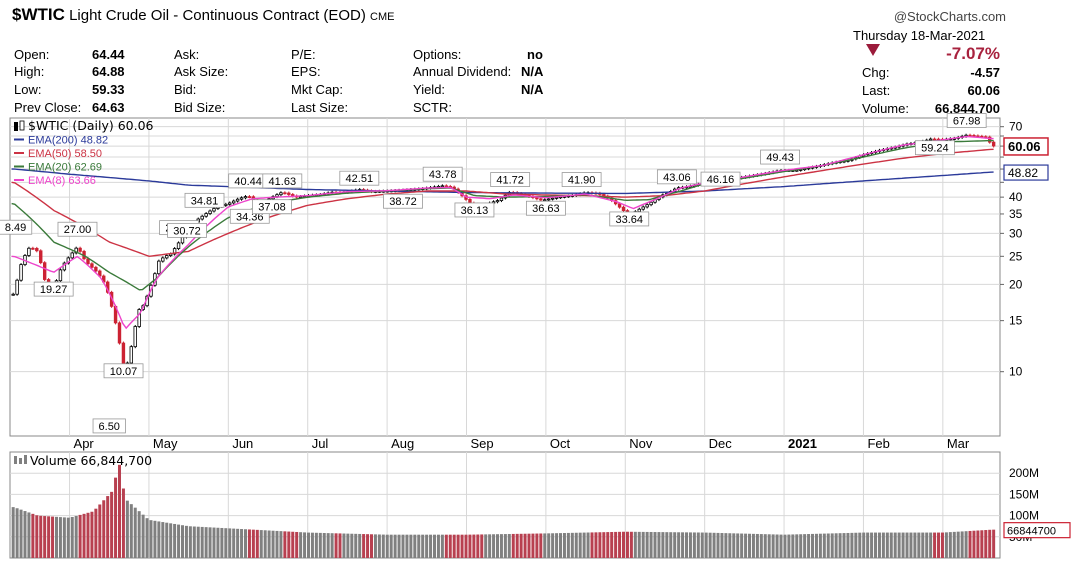 The height and width of the screenshot is (563, 1080). What do you see at coordinates (16, 227) in the screenshot?
I see `price-annotation: 8.49` at bounding box center [16, 227].